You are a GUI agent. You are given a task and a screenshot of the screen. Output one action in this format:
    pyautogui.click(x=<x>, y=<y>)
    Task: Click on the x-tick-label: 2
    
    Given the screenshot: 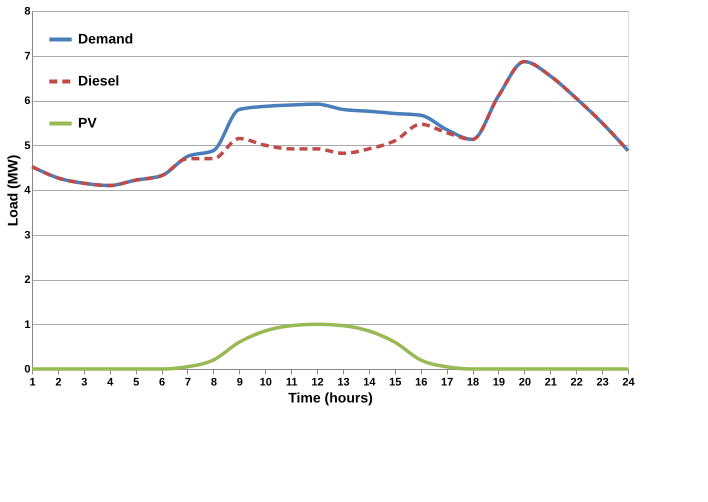 What is the action you would take?
    pyautogui.click(x=58, y=382)
    